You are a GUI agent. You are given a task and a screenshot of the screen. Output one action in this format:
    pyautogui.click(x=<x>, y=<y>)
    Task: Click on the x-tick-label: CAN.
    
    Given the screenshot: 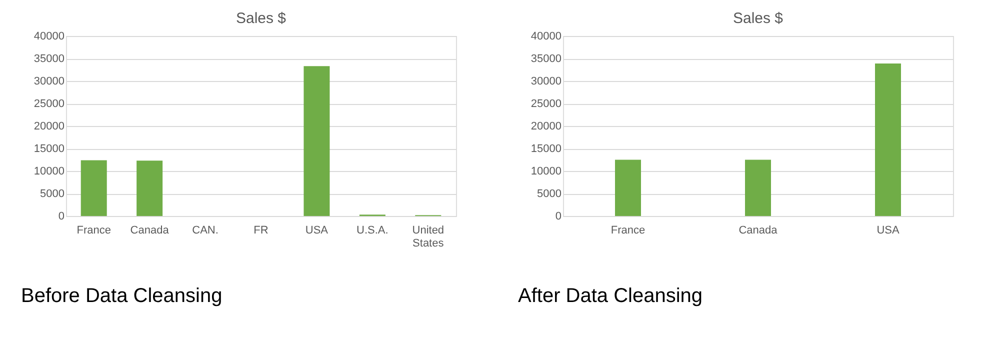 What is the action you would take?
    pyautogui.click(x=205, y=230)
    